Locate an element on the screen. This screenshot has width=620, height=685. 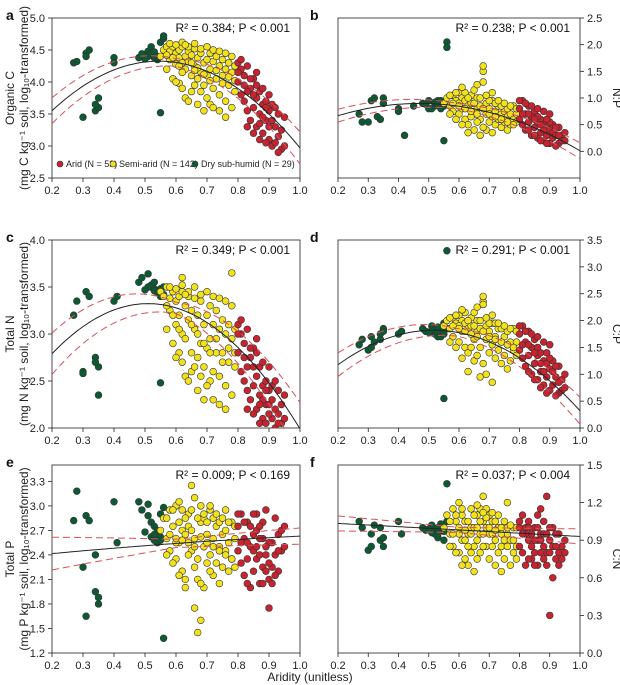
legend-marker-dry-sub-humid is located at coordinates (195, 164).